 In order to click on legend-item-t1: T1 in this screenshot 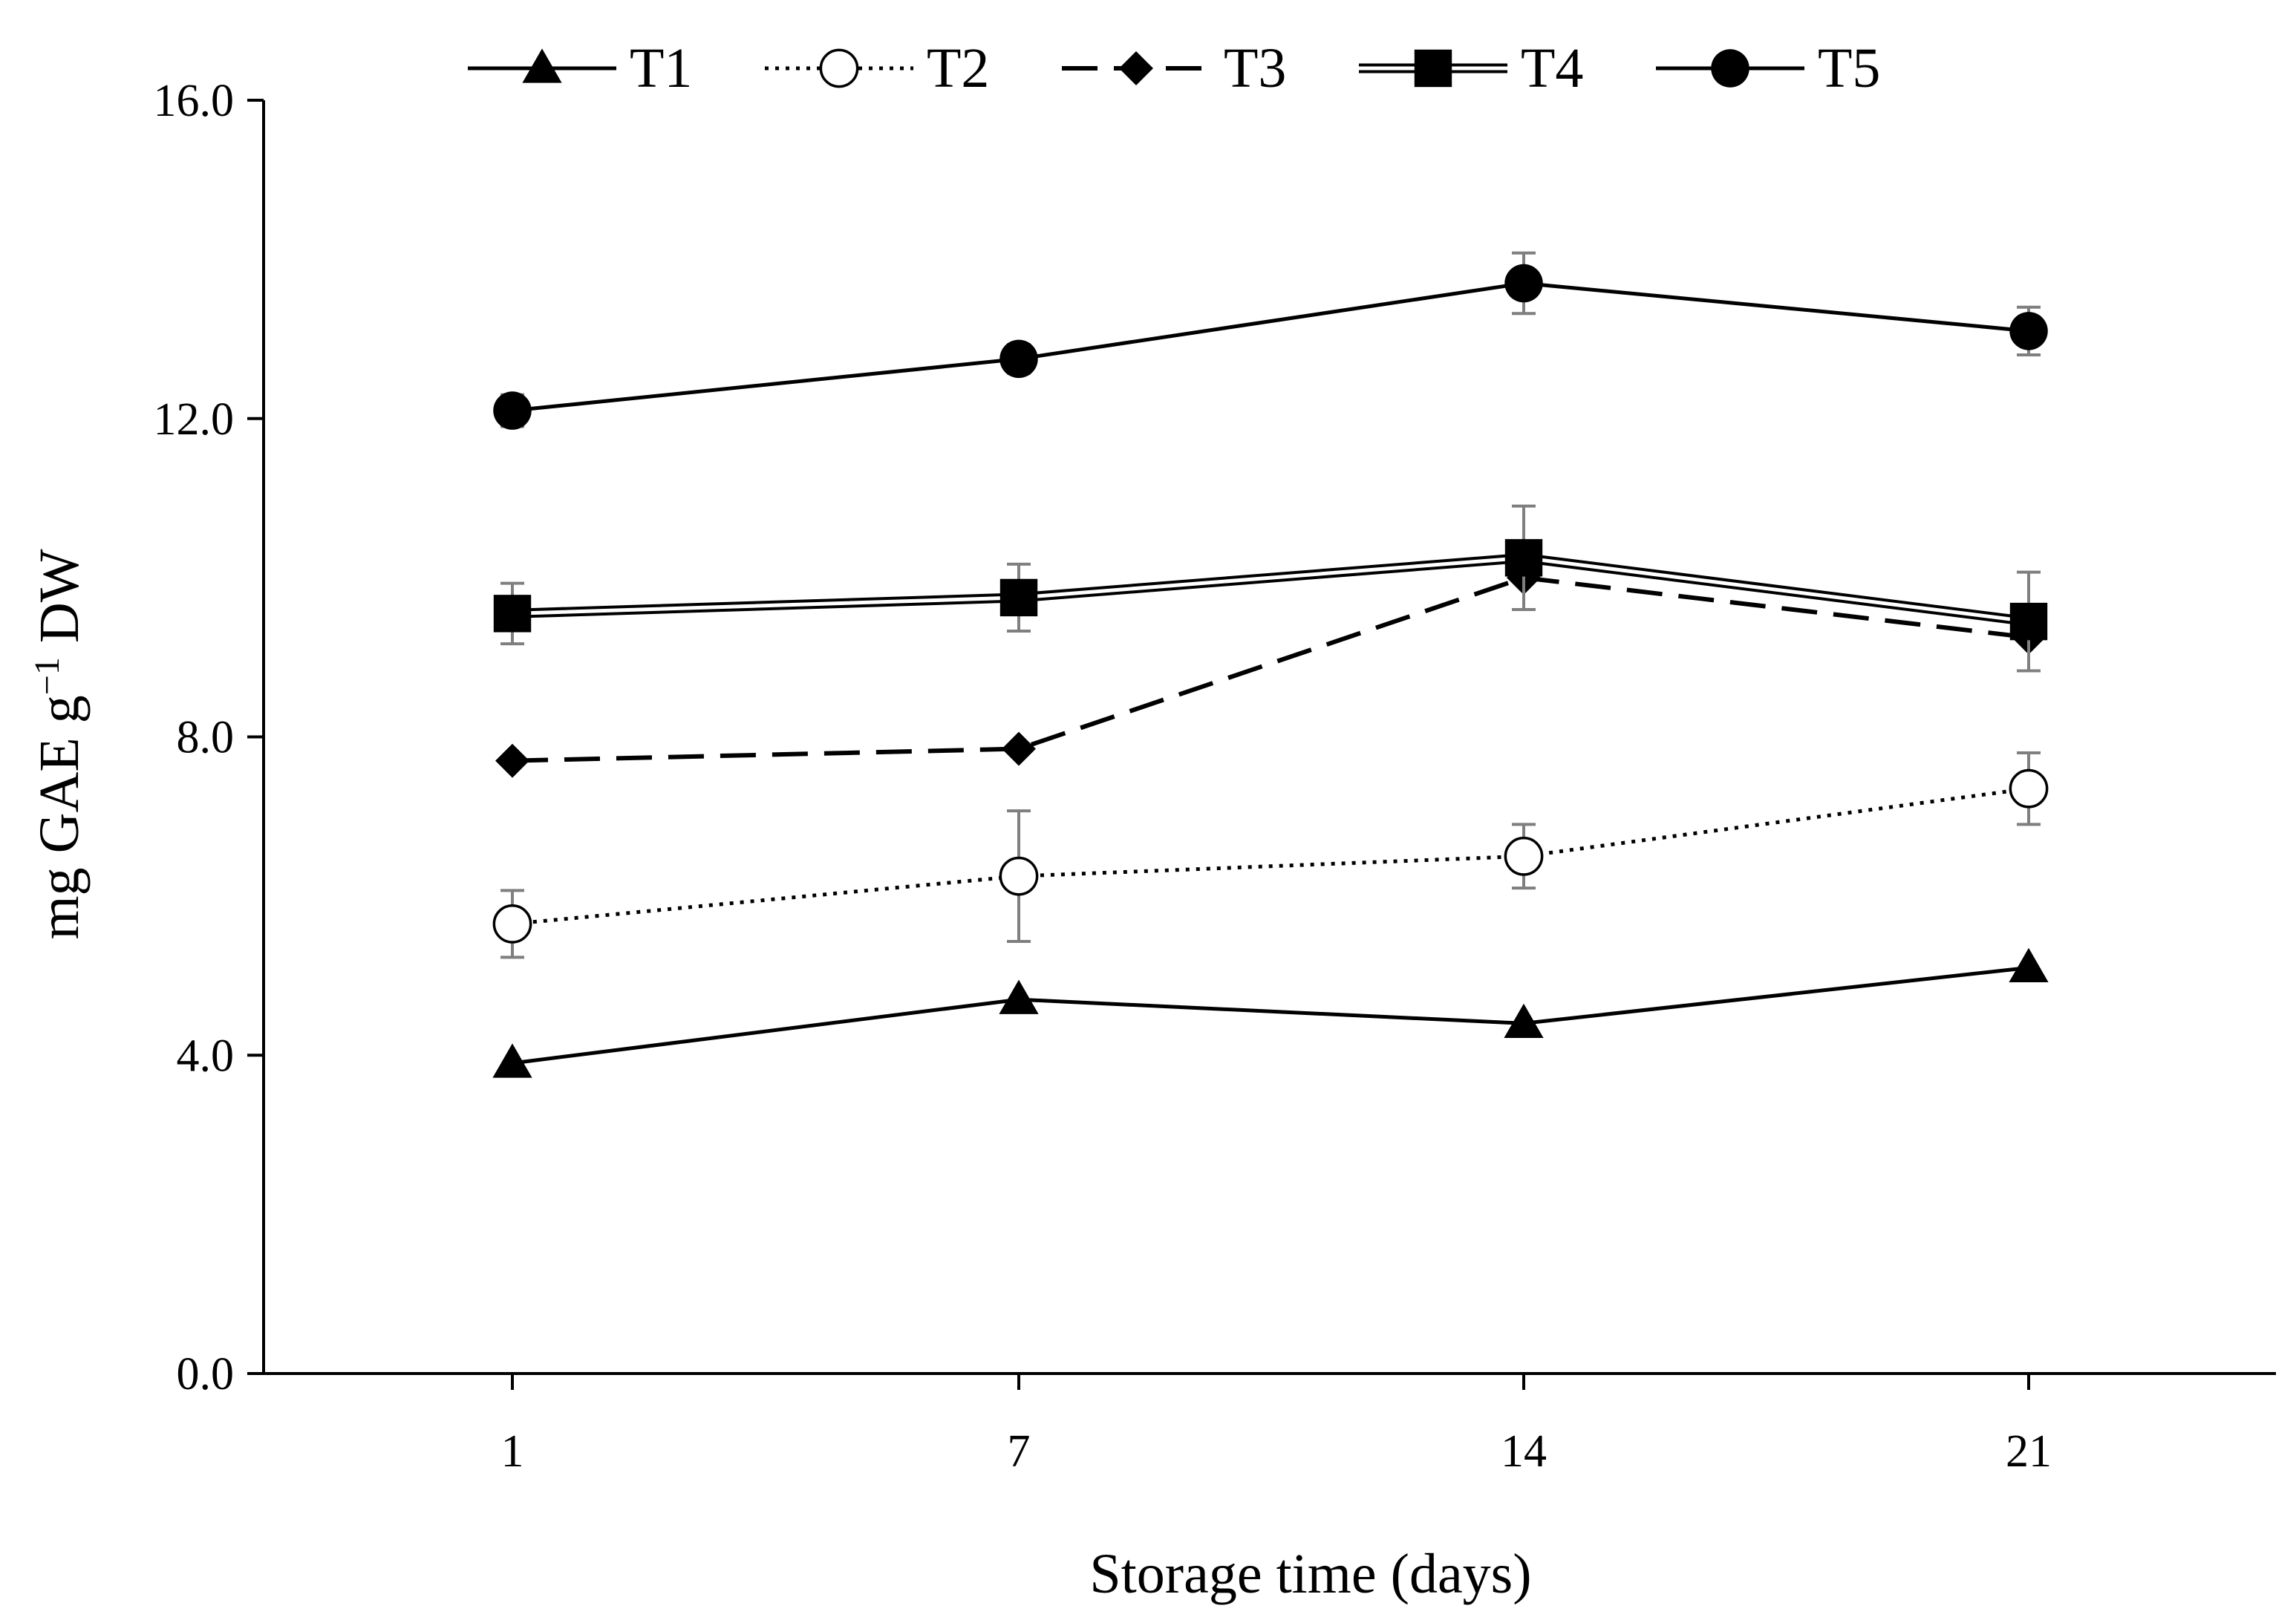, I will do `click(580, 68)`.